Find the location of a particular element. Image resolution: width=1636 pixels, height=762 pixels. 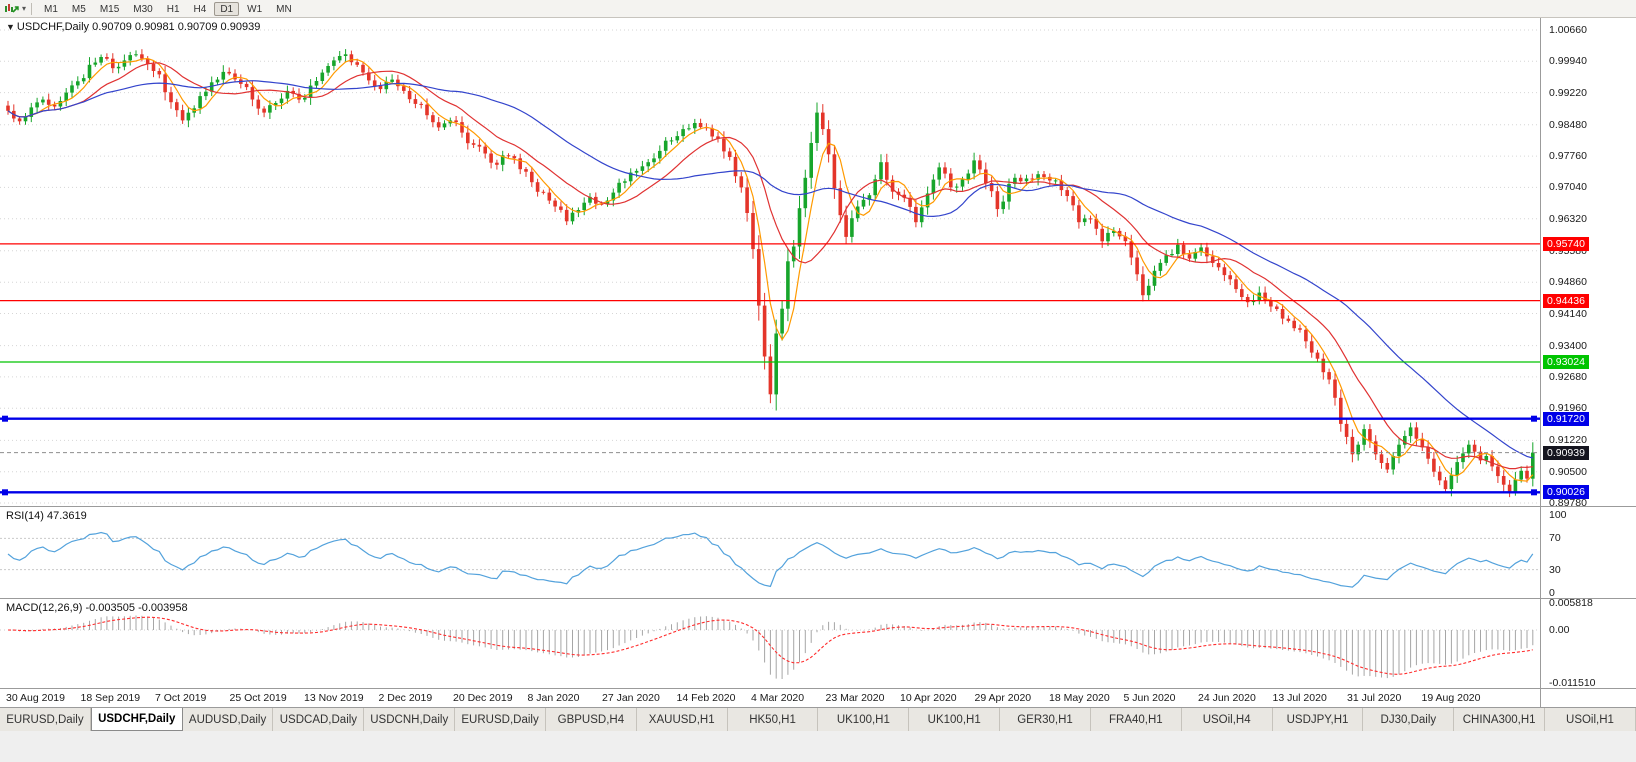

rsi-chart-canvas is located at coordinates (770, 552).